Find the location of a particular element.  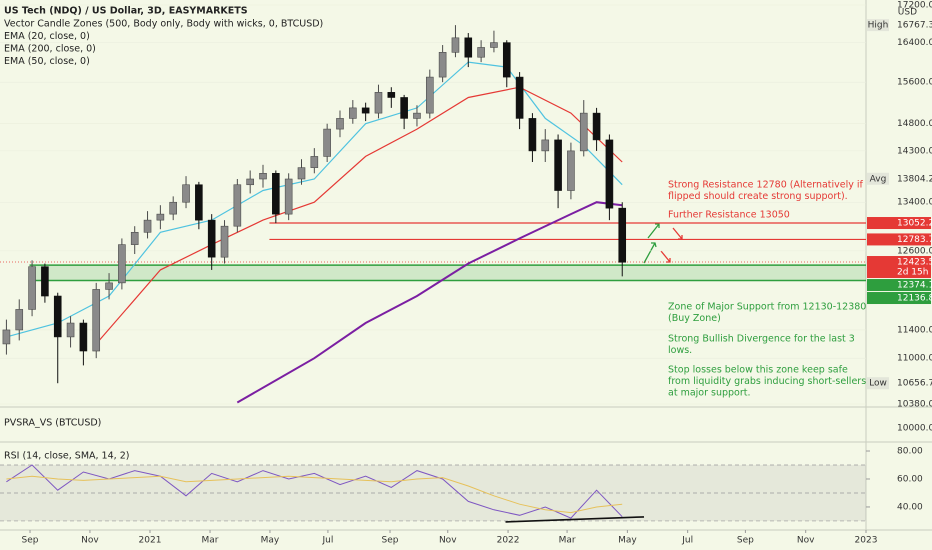

price-badge-label: 10656.75 is located at coordinates (914, 384).